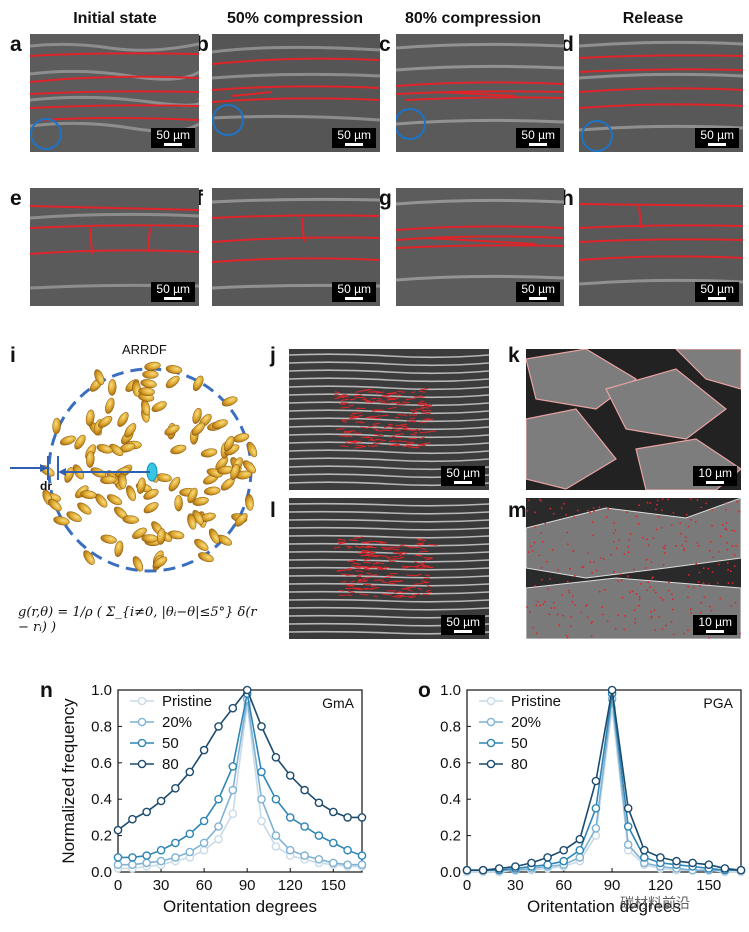  Describe the element at coordinates (480, 93) in the screenshot. I see `sem-image-c: 50 µm` at that location.